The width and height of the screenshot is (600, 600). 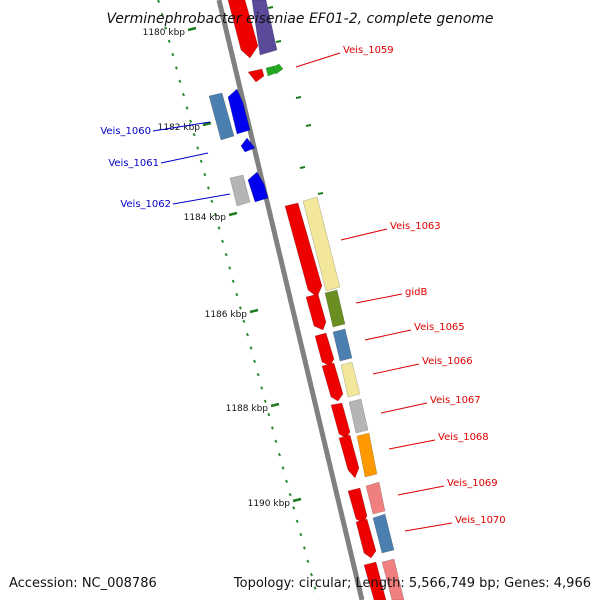 I want to click on gene-feature-gidb-olive, so click(x=335, y=308).